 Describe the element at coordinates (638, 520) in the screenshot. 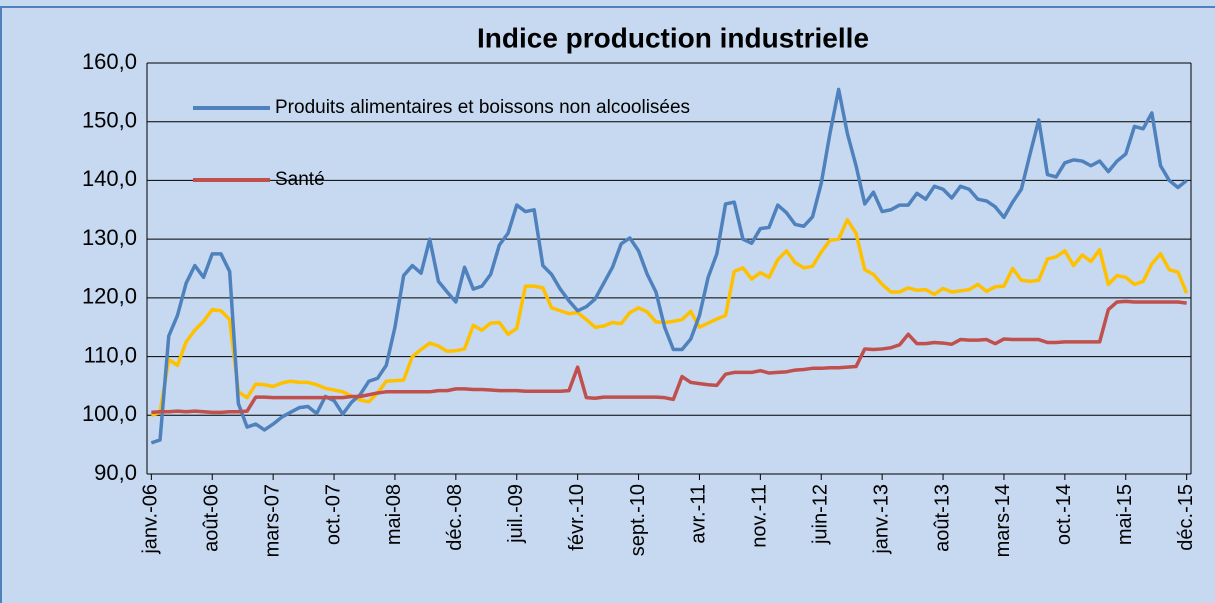

I see `x-tick-label: sept.-10` at that location.